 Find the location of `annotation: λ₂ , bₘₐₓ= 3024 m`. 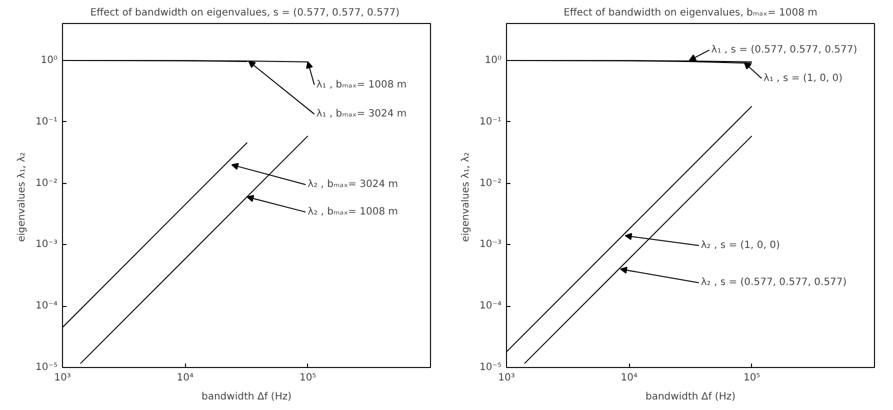

annotation: λ₂ , bₘₐₓ= 3024 m is located at coordinates (353, 184).